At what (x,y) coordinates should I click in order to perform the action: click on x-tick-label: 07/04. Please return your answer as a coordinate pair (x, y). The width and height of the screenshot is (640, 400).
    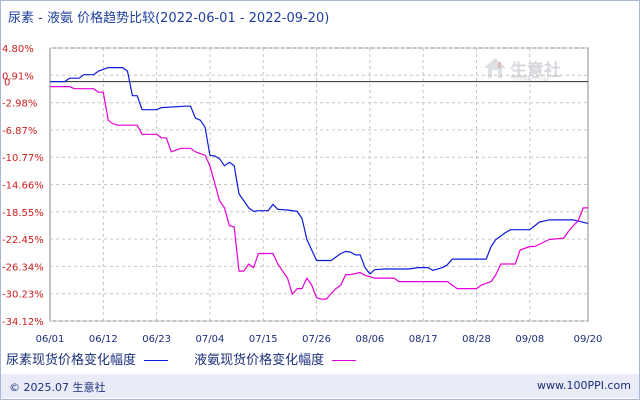
    Looking at the image, I should click on (210, 339).